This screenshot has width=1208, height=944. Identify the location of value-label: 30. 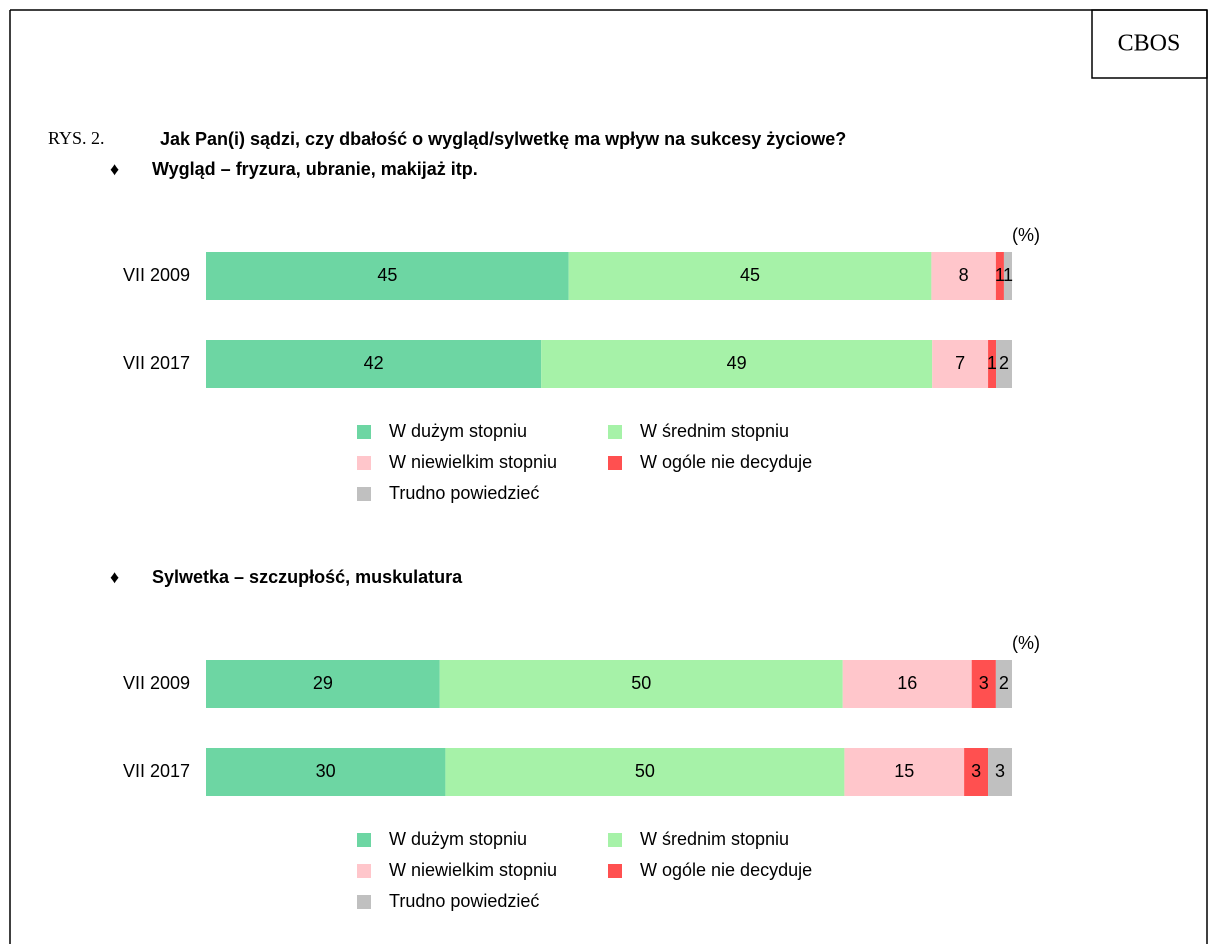
(326, 771).